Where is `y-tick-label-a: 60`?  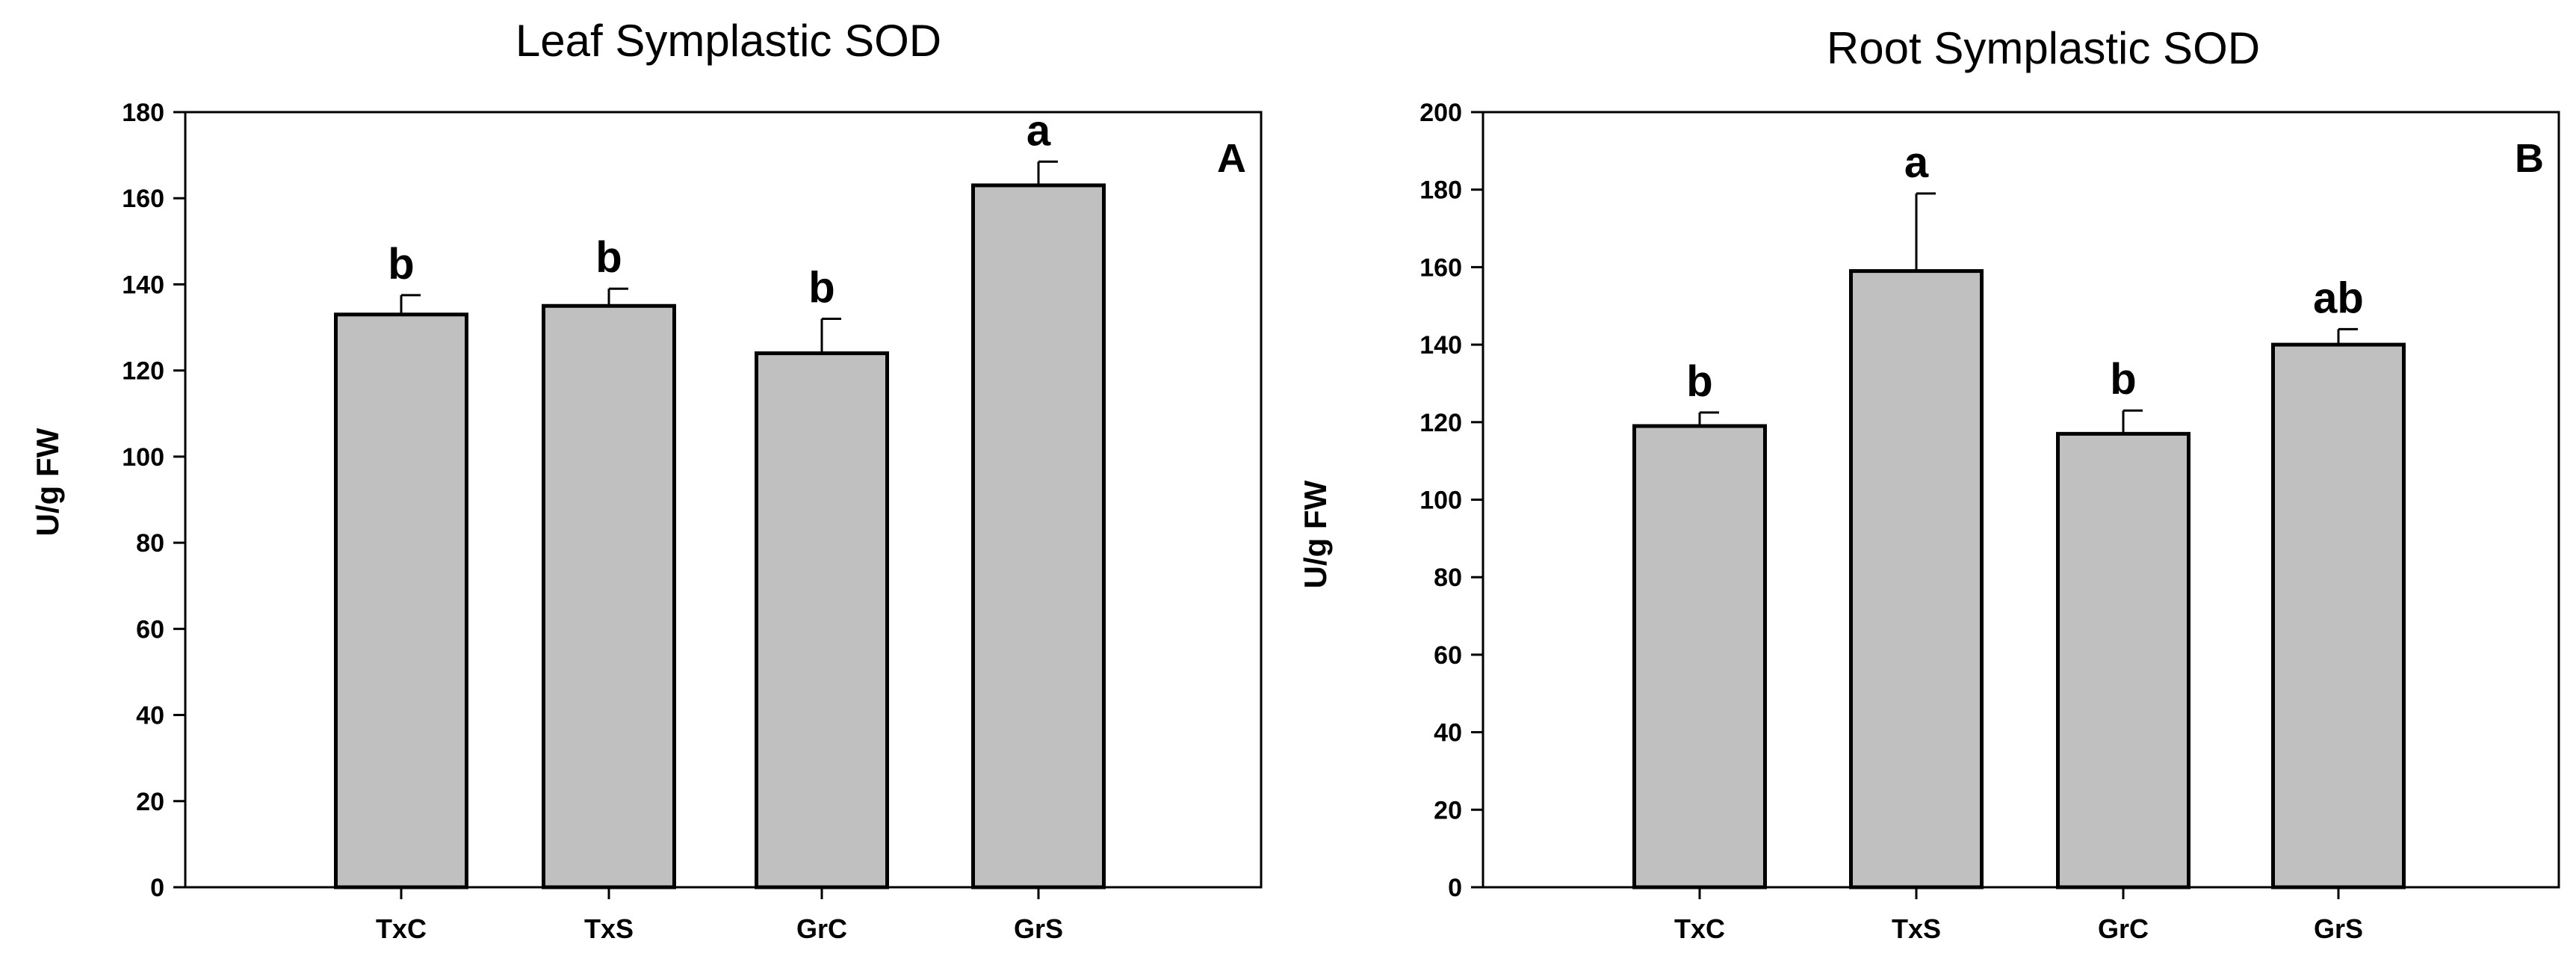 y-tick-label-a: 60 is located at coordinates (150, 629).